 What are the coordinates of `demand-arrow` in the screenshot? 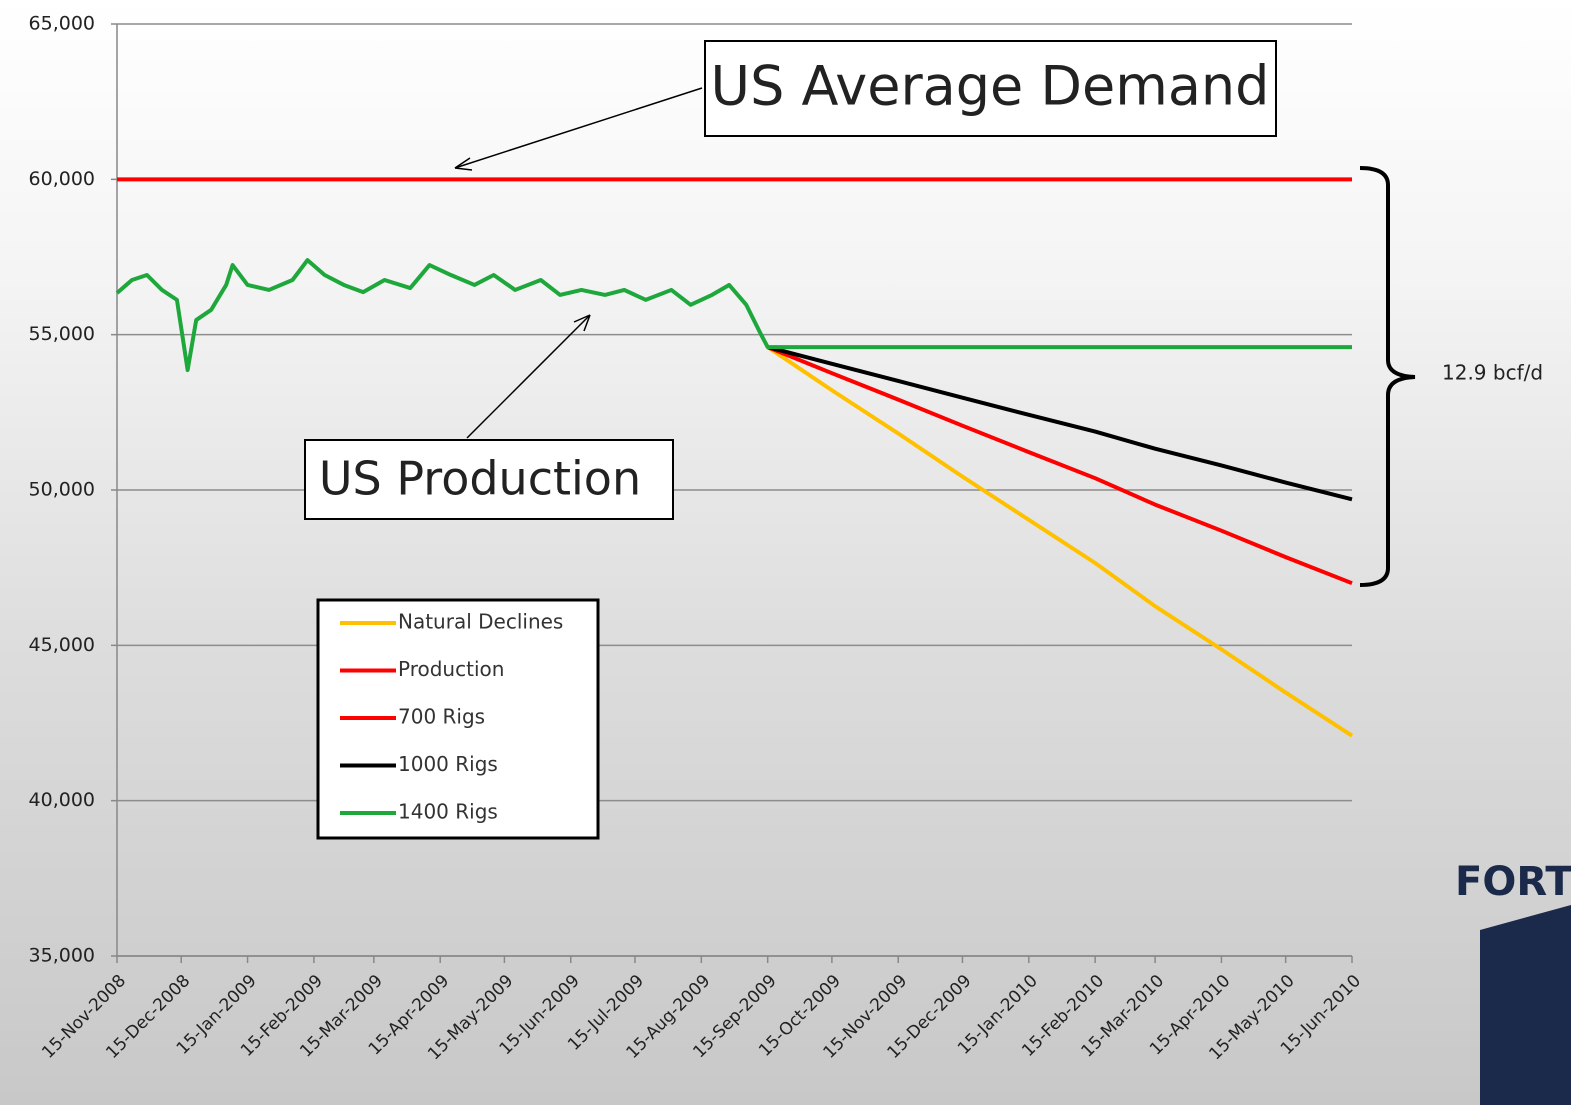 It's located at (578, 128).